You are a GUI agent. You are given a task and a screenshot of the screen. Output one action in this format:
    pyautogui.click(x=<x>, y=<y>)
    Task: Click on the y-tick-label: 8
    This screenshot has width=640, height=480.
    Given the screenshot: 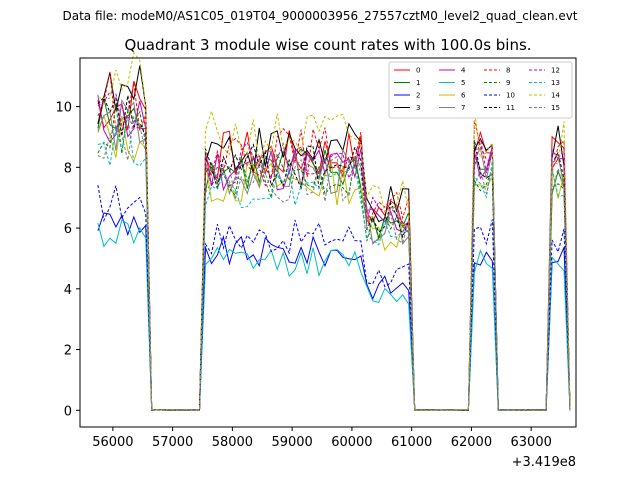 What is the action you would take?
    pyautogui.click(x=68, y=168)
    